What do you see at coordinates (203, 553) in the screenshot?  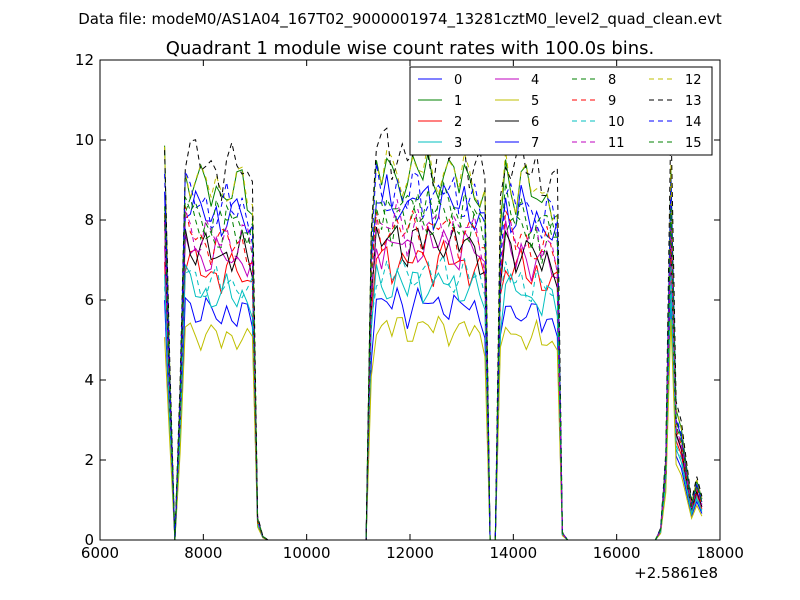 I see `x-tick-label: 8000` at bounding box center [203, 553].